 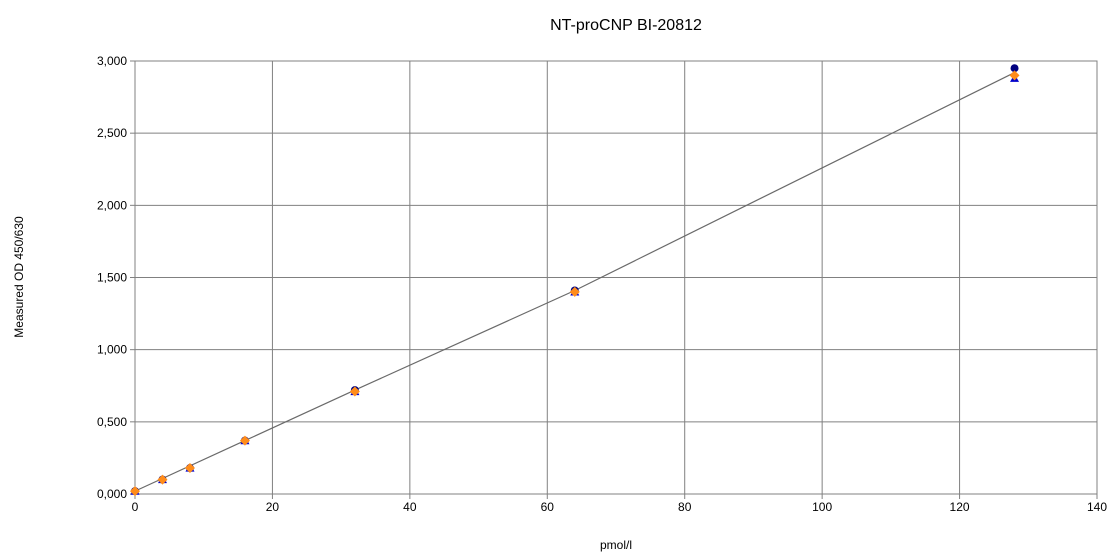 I want to click on x-tick-label: 20, so click(x=273, y=507).